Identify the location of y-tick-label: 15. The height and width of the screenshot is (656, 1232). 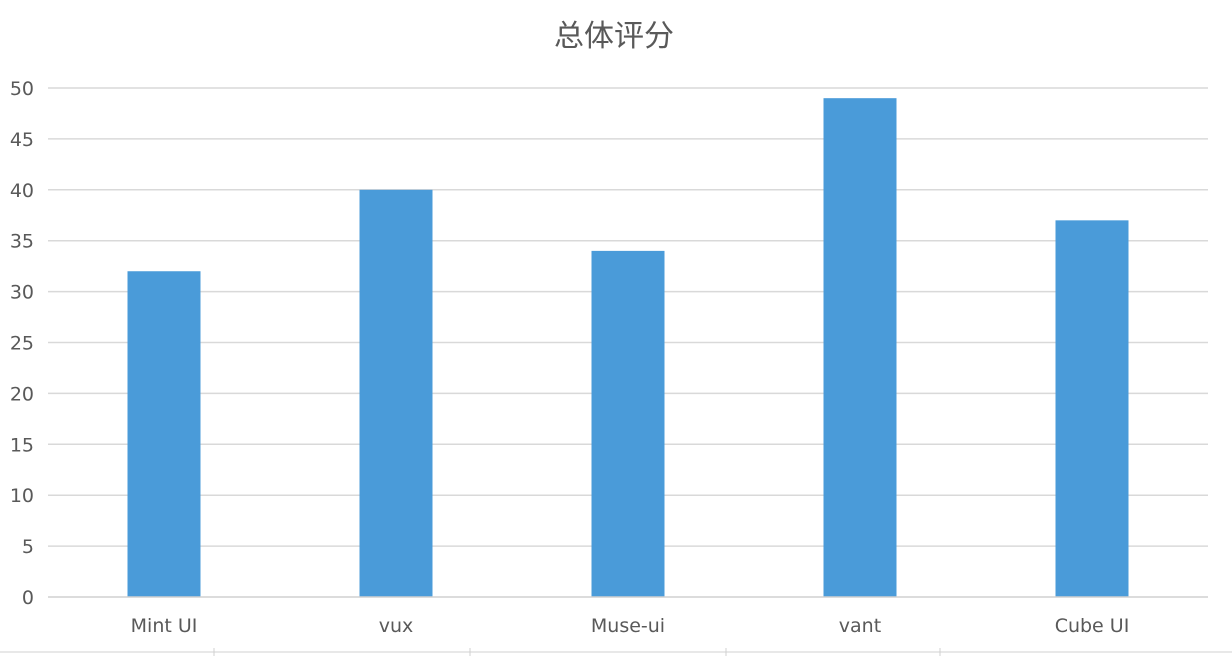
(22, 445).